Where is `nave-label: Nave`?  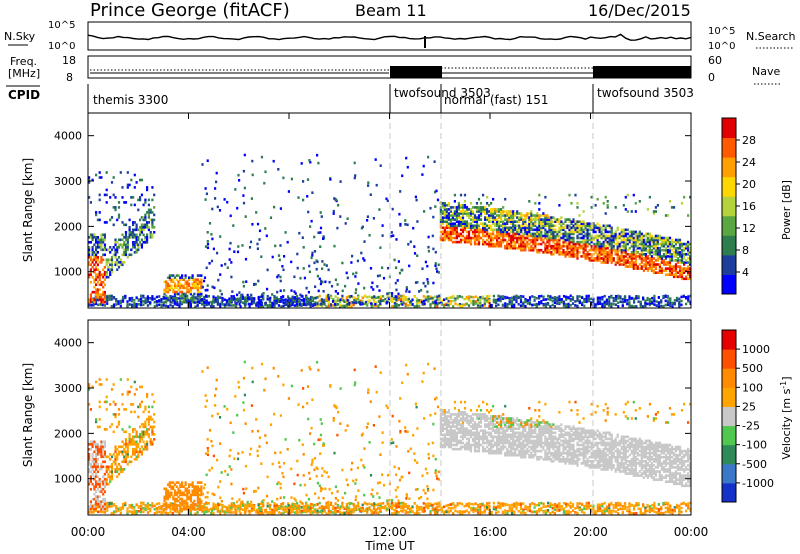
nave-label: Nave is located at coordinates (766, 71).